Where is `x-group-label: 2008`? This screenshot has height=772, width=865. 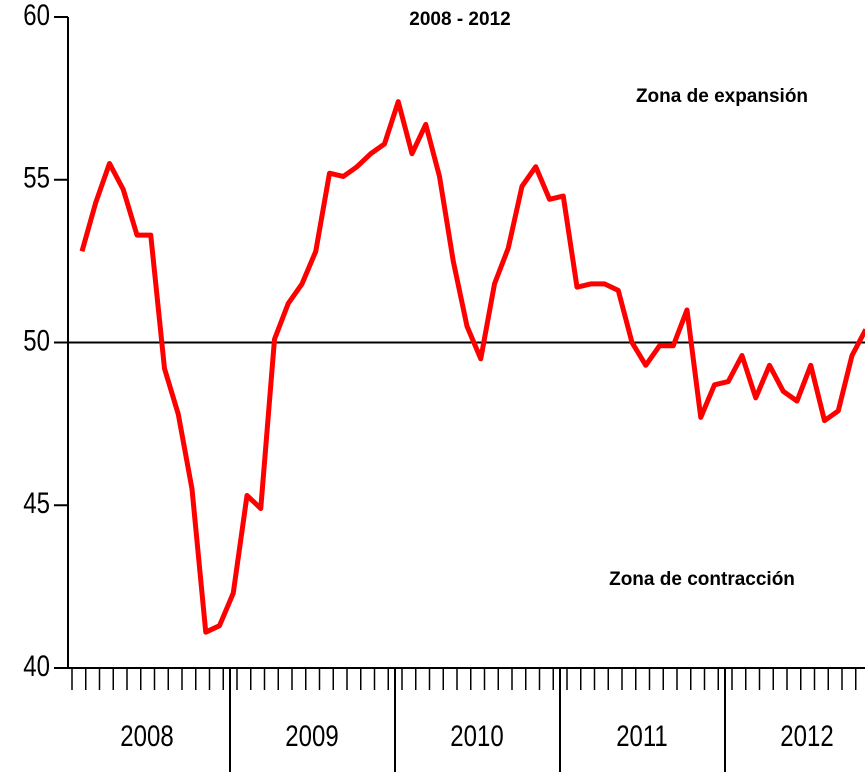
x-group-label: 2008 is located at coordinates (146, 735).